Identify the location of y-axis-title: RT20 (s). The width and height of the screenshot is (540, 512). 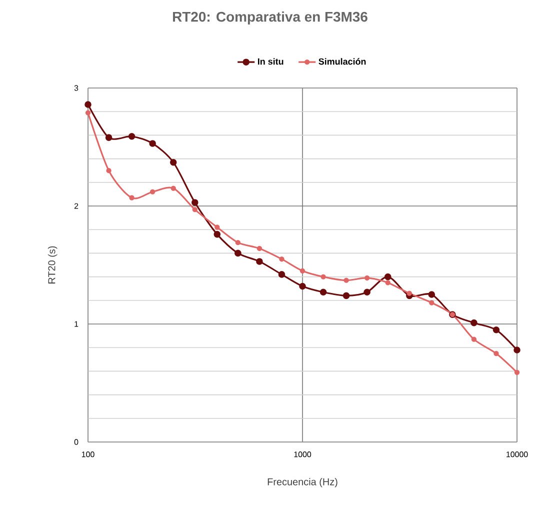
(53, 265).